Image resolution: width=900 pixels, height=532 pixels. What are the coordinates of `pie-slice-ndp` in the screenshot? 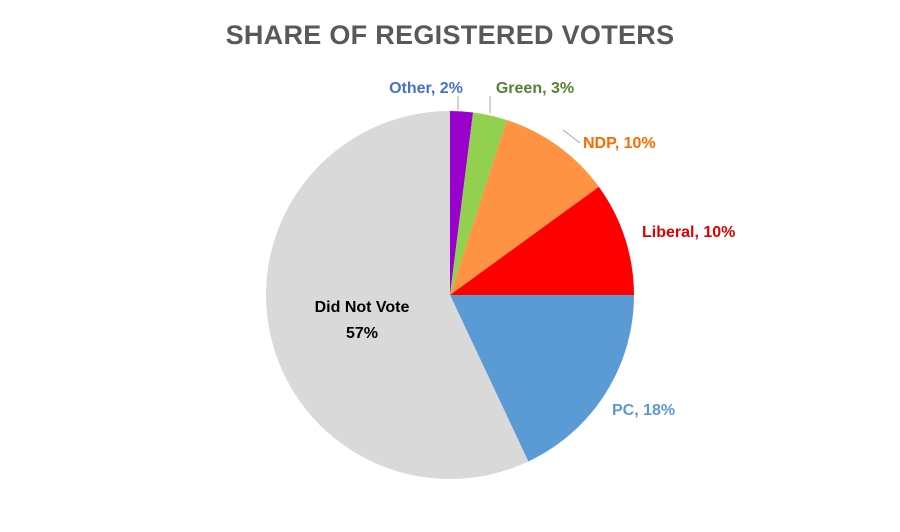 It's located at (524, 207).